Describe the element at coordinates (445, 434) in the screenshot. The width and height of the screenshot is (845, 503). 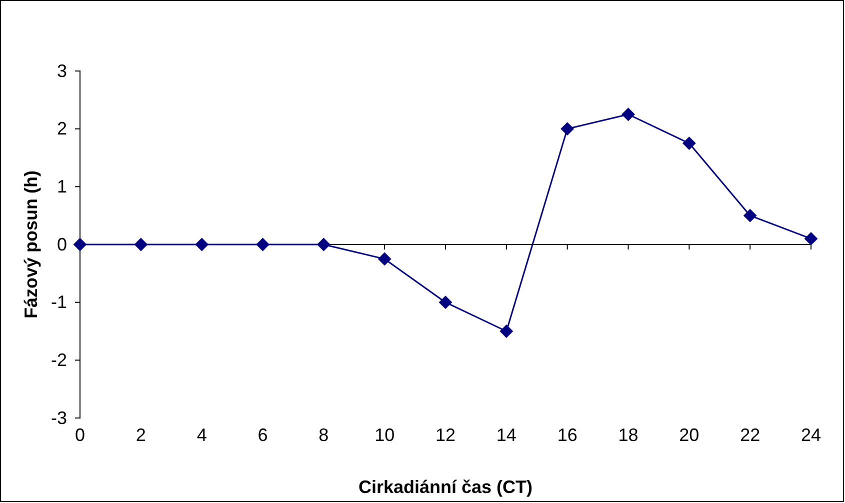
I see `x-tick-label: 12` at that location.